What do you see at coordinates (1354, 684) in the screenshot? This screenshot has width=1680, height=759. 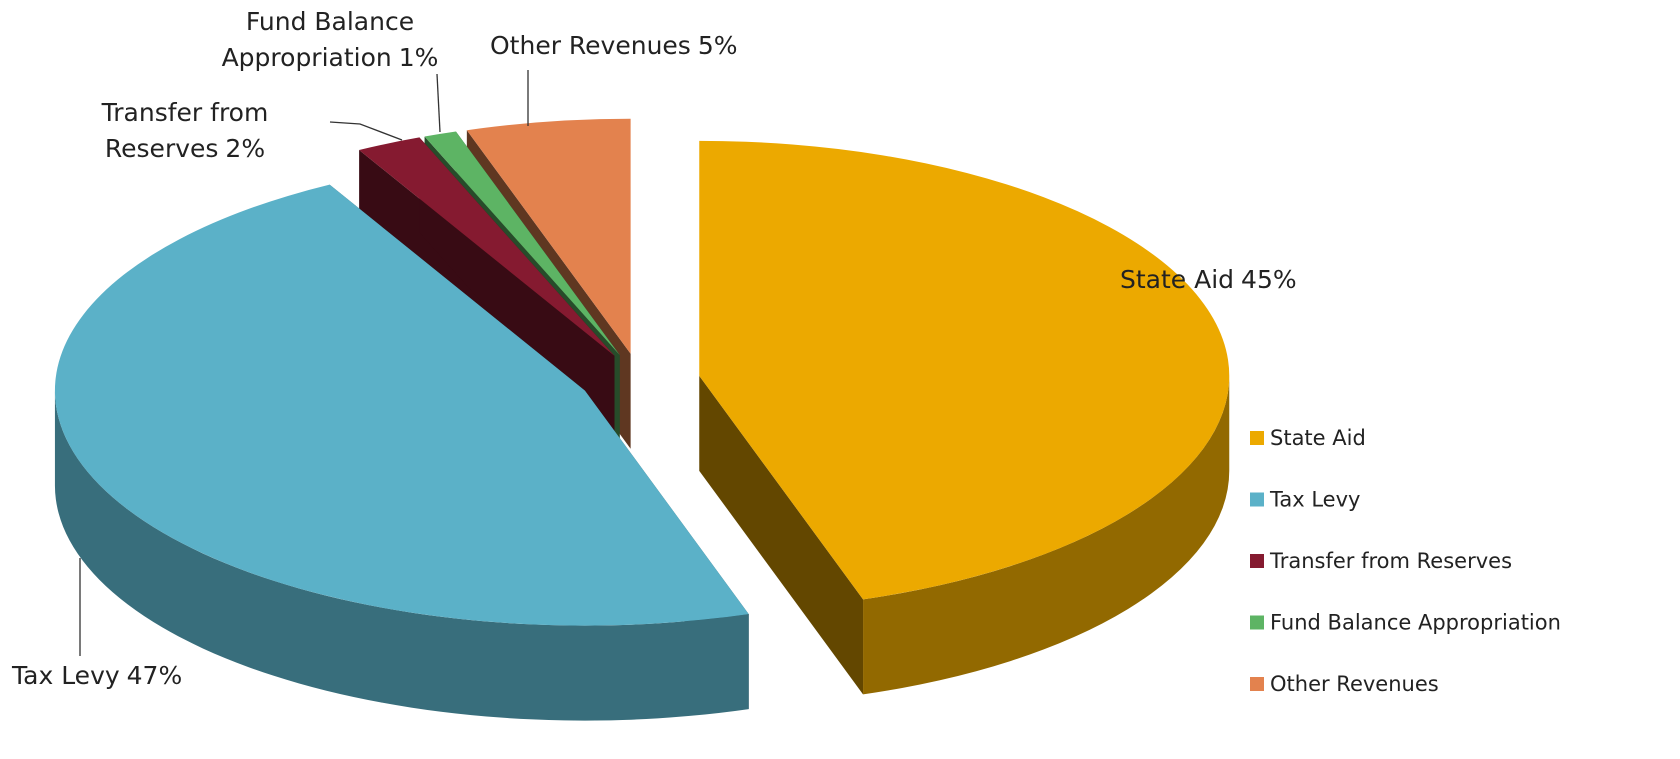 I see `legend-label: Other Revenues` at bounding box center [1354, 684].